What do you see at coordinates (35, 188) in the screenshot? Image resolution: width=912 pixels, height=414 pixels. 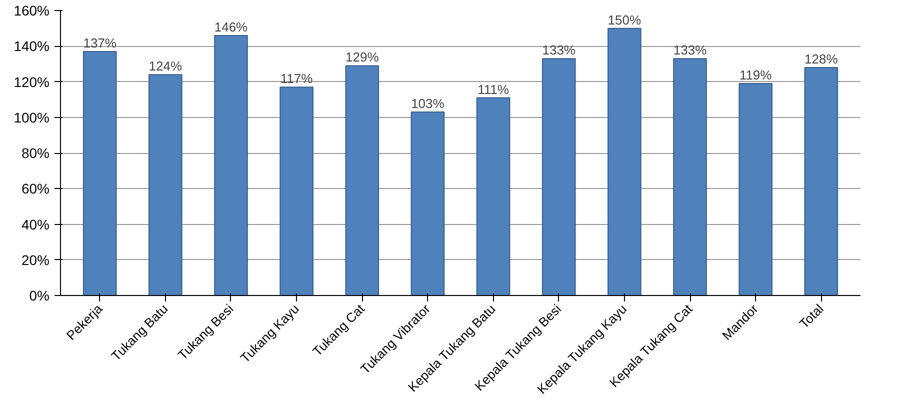 I see `y-tick-label: 60%` at bounding box center [35, 188].